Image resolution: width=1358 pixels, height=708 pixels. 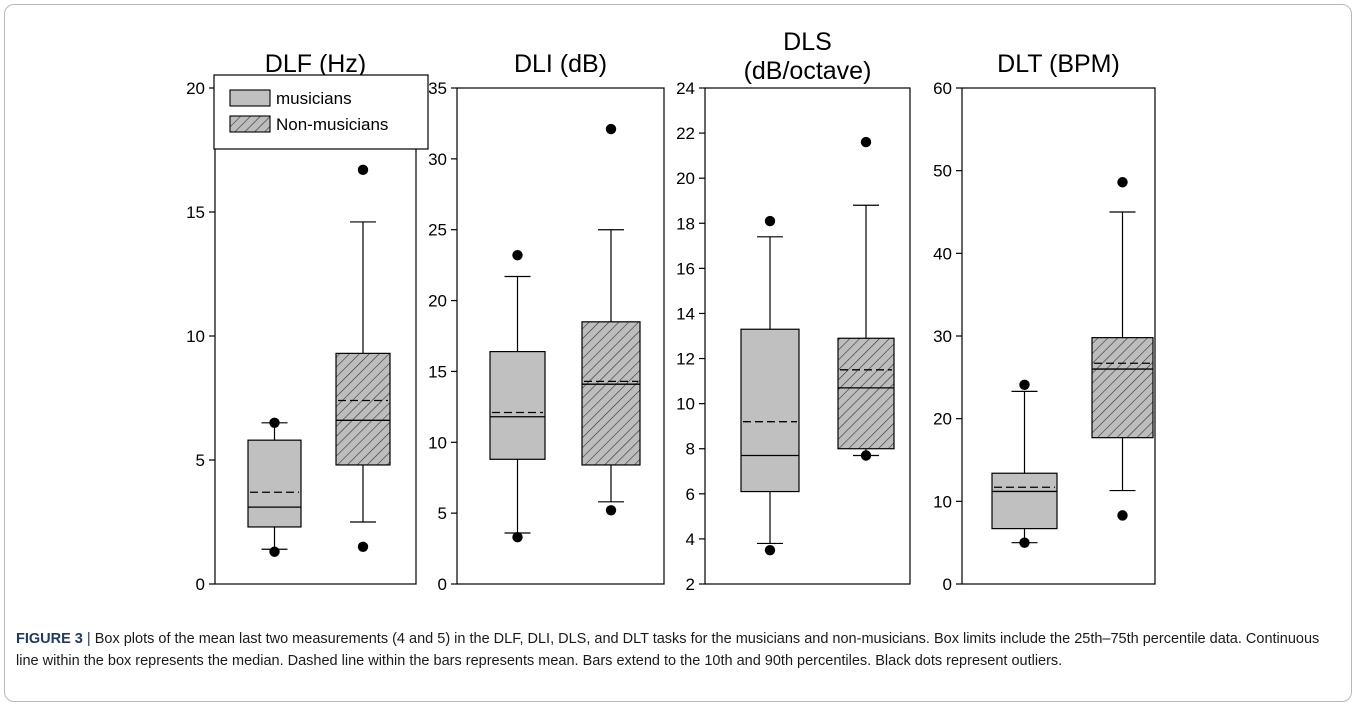 I want to click on y-tick-label: 8, so click(x=690, y=449).